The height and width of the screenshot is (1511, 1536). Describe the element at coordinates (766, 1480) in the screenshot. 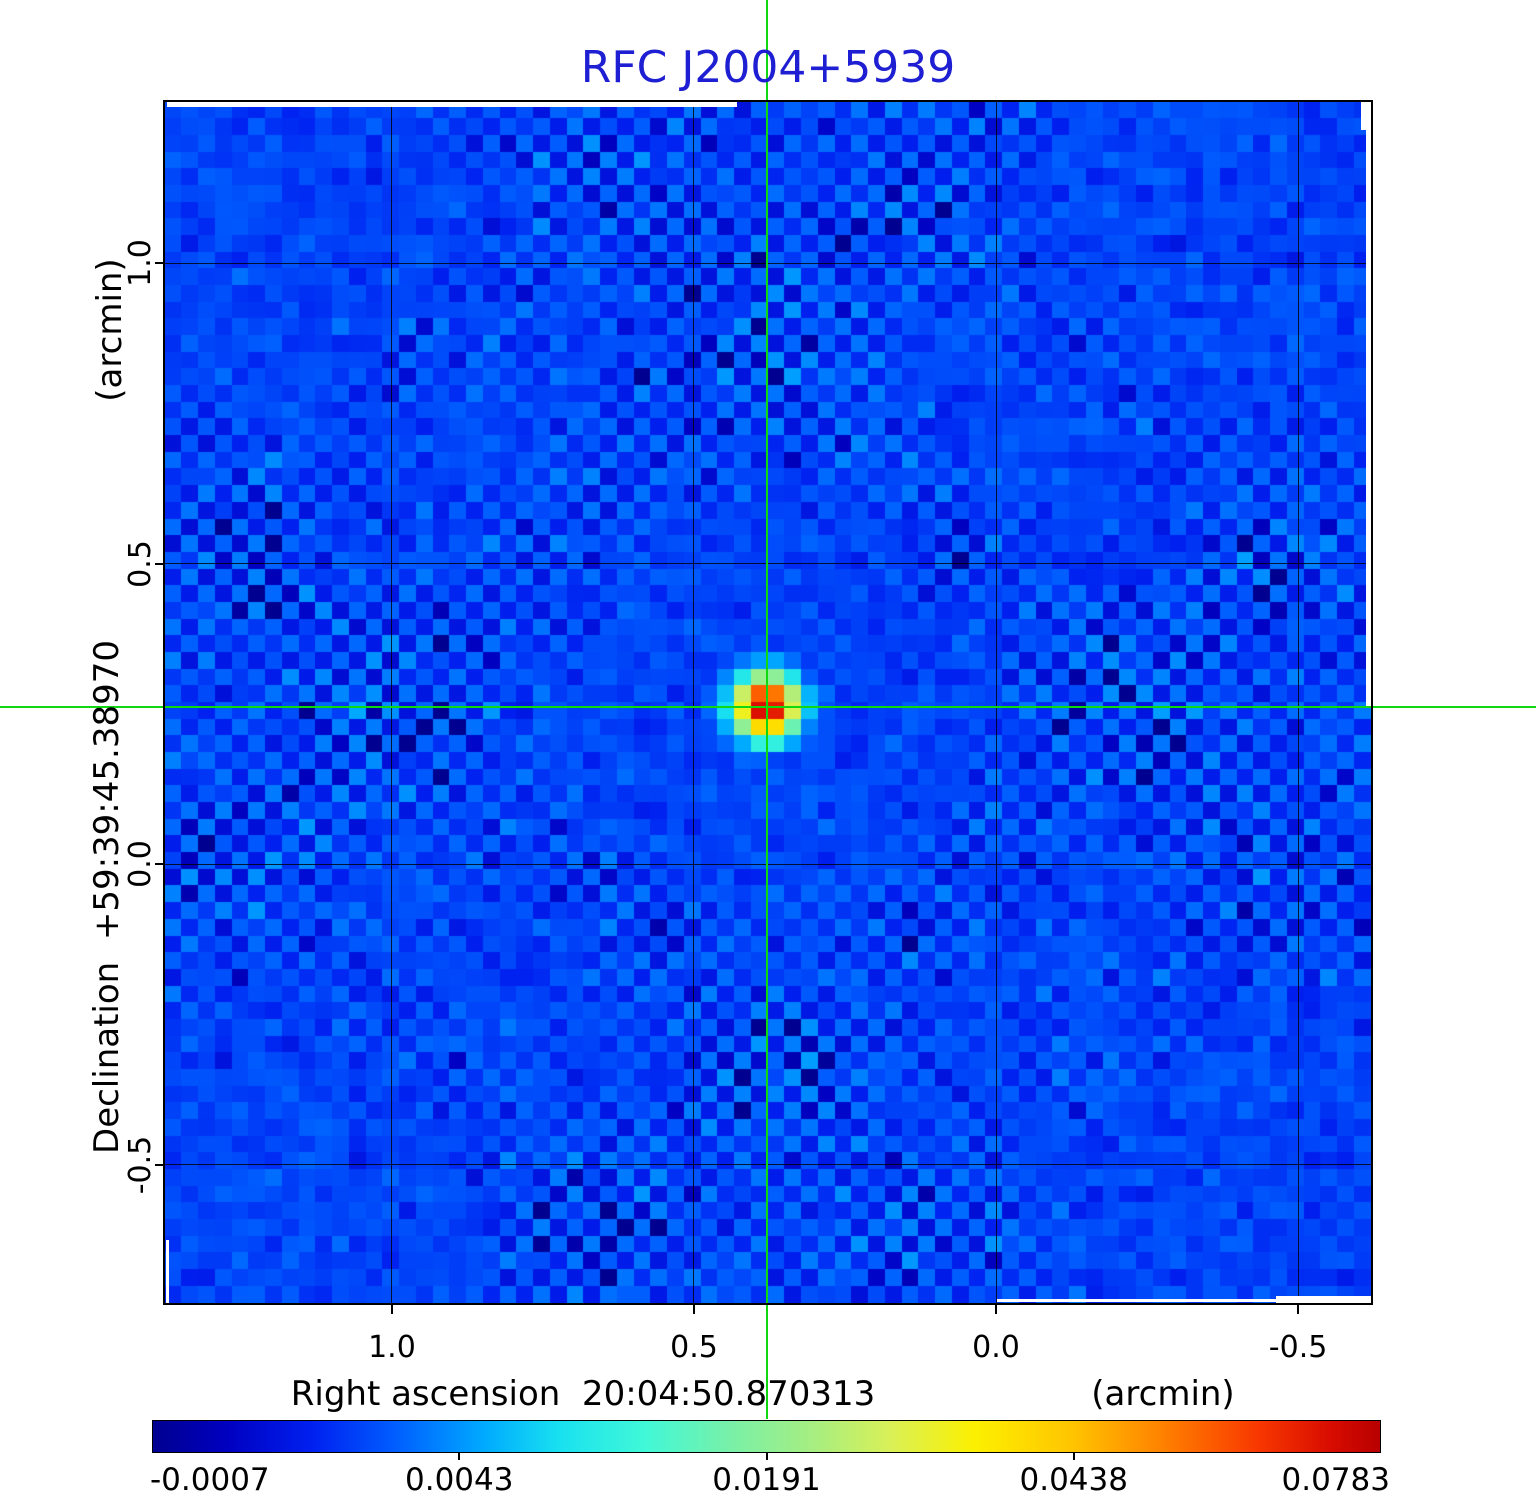

I see `colorbar-tick-label: 0.0191` at that location.